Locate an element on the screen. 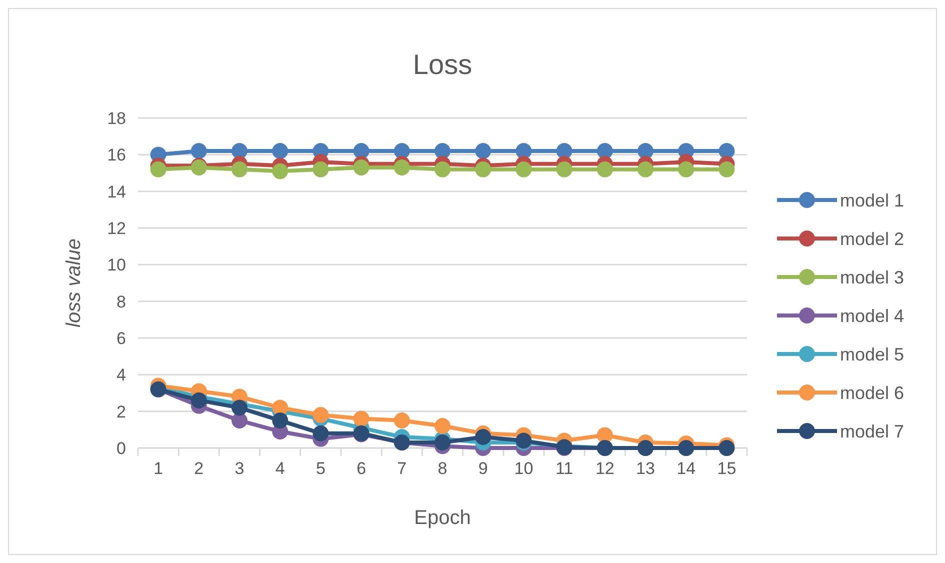  x-axis-title: Epoch is located at coordinates (442, 518).